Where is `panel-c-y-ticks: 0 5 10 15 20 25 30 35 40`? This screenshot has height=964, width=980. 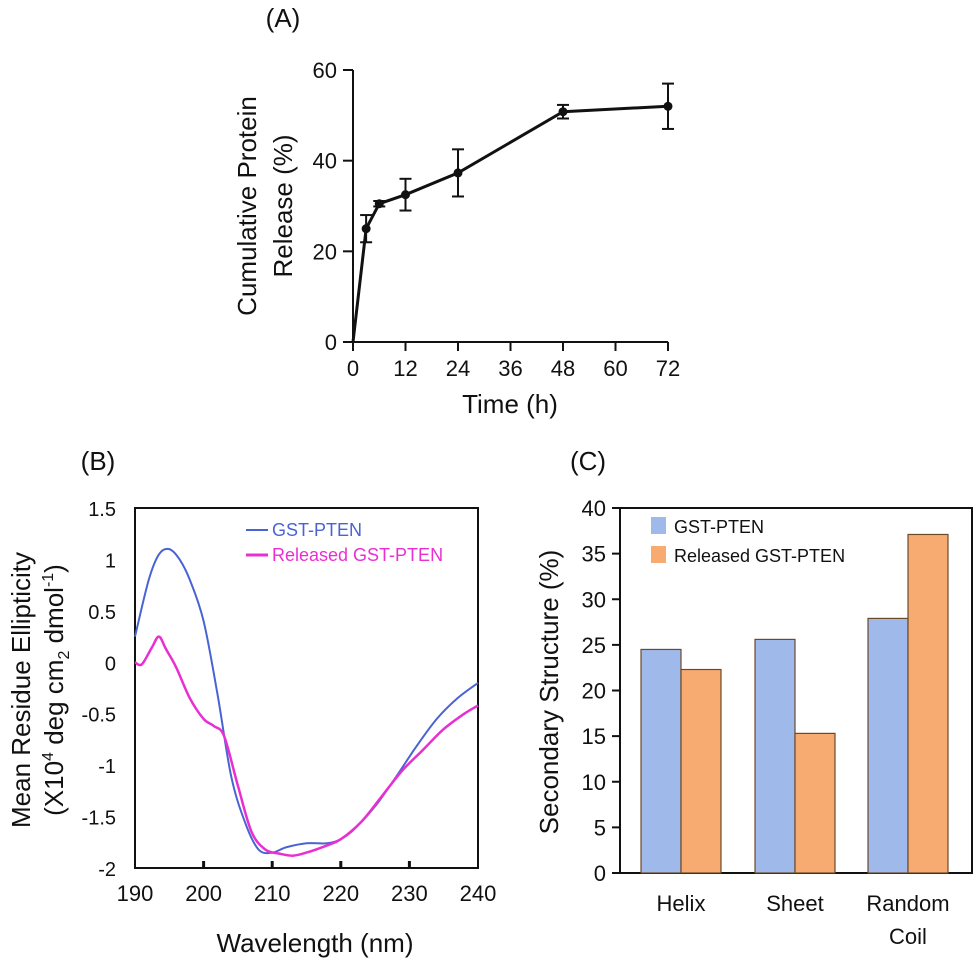 panel-c-y-ticks: 0 5 10 15 20 25 30 35 40 is located at coordinates (601, 691).